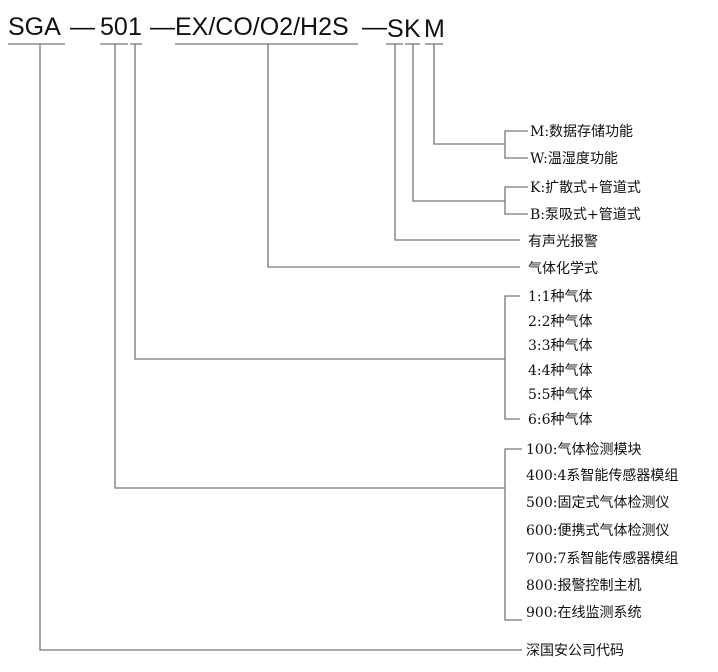 The image size is (718, 672). I want to click on sampling-option: B:泵吸式+管道式, so click(585, 215).